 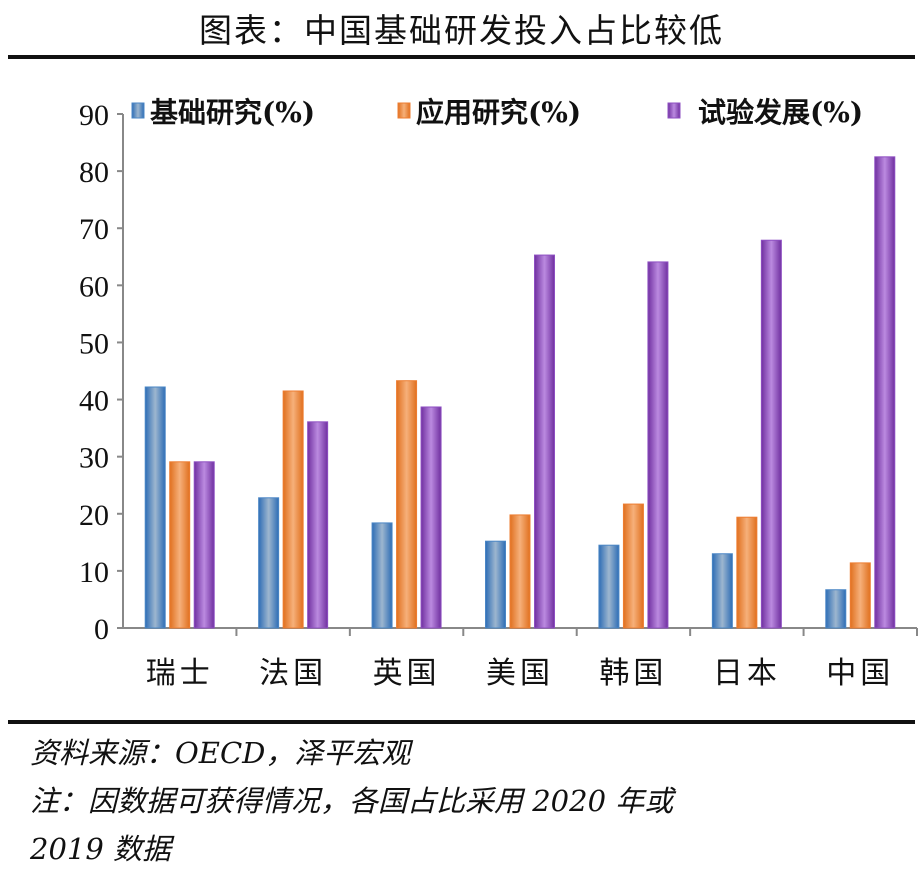 What do you see at coordinates (101, 629) in the screenshot?
I see `y-tick-label: 0` at bounding box center [101, 629].